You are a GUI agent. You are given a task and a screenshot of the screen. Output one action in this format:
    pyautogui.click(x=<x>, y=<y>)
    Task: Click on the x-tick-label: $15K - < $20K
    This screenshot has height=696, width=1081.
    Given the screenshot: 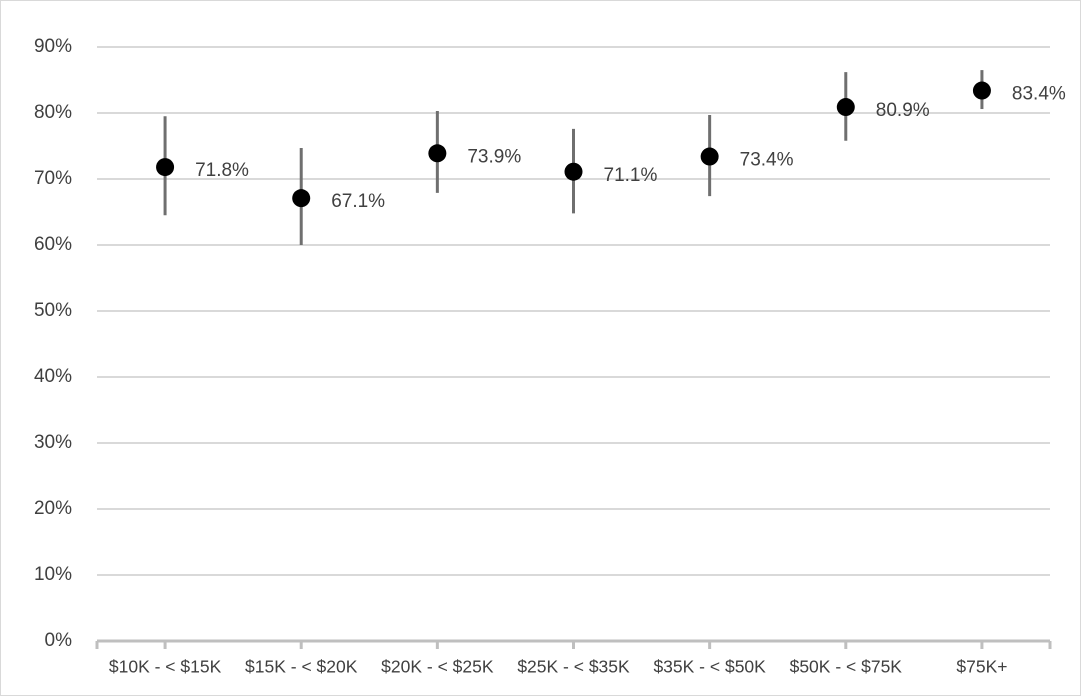 What is the action you would take?
    pyautogui.click(x=301, y=667)
    